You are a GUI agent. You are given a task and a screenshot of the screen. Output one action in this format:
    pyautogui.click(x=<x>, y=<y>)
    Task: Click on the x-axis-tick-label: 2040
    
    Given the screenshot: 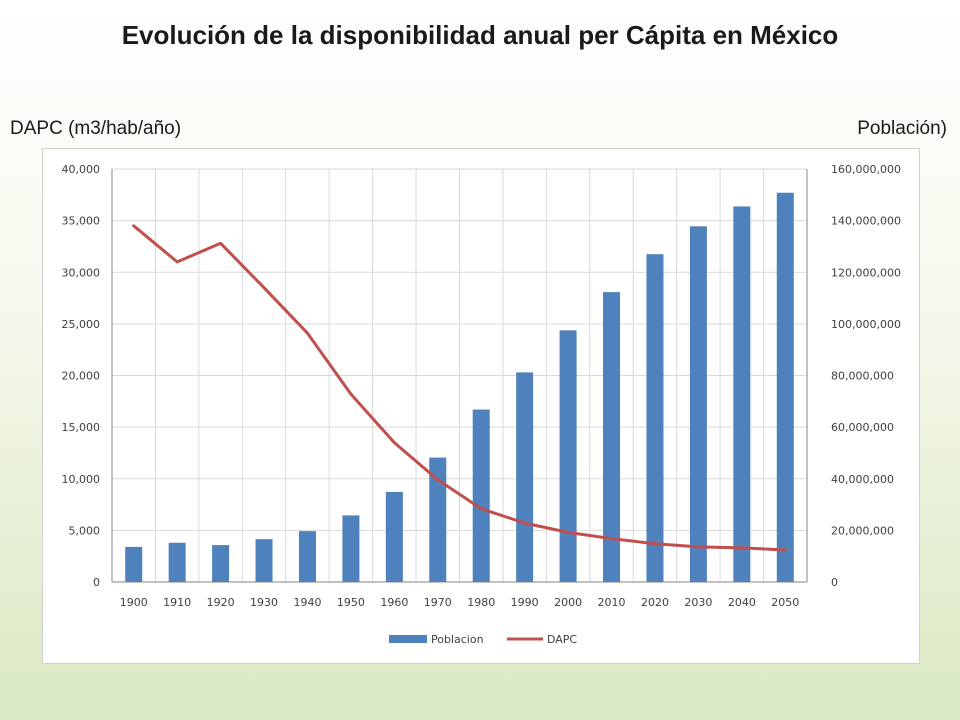 What is the action you would take?
    pyautogui.click(x=742, y=602)
    